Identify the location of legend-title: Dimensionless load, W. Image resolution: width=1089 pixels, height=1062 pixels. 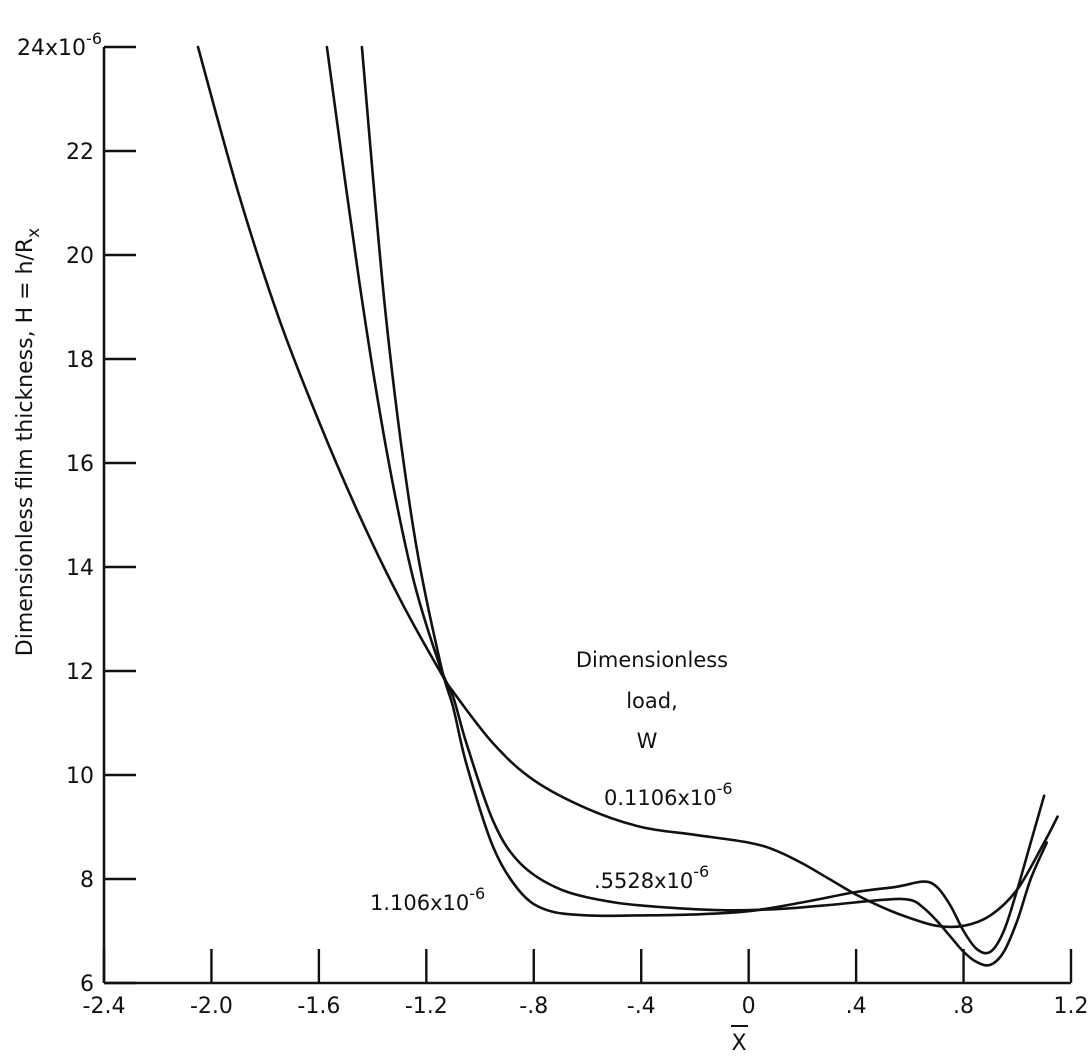
(652, 700).